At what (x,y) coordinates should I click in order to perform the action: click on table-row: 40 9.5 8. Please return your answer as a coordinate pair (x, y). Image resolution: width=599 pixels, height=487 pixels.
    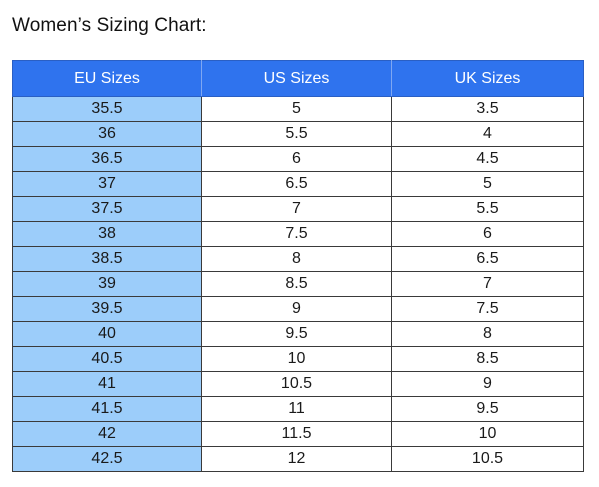
    Looking at the image, I should click on (298, 334).